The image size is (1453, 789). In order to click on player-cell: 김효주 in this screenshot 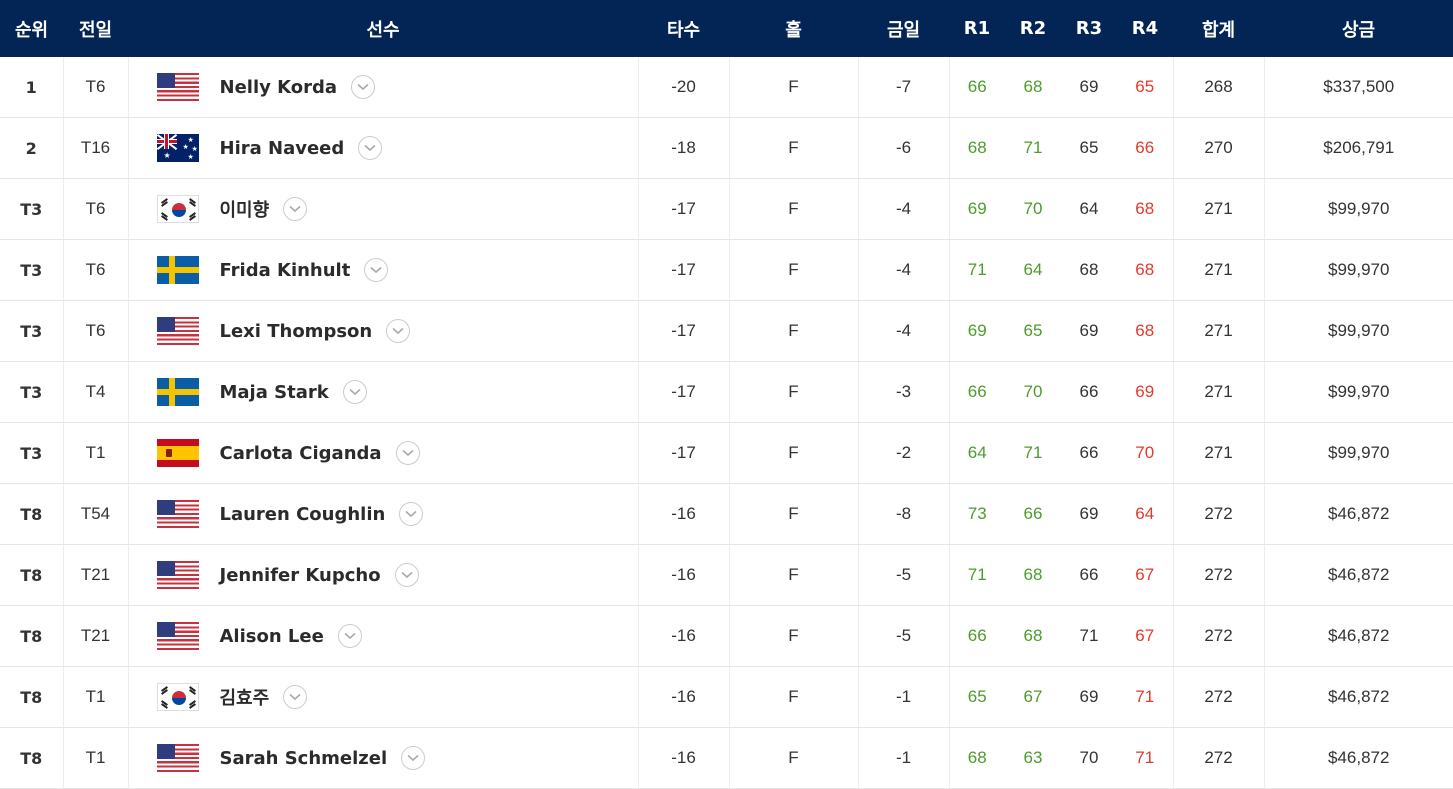, I will do `click(383, 697)`.